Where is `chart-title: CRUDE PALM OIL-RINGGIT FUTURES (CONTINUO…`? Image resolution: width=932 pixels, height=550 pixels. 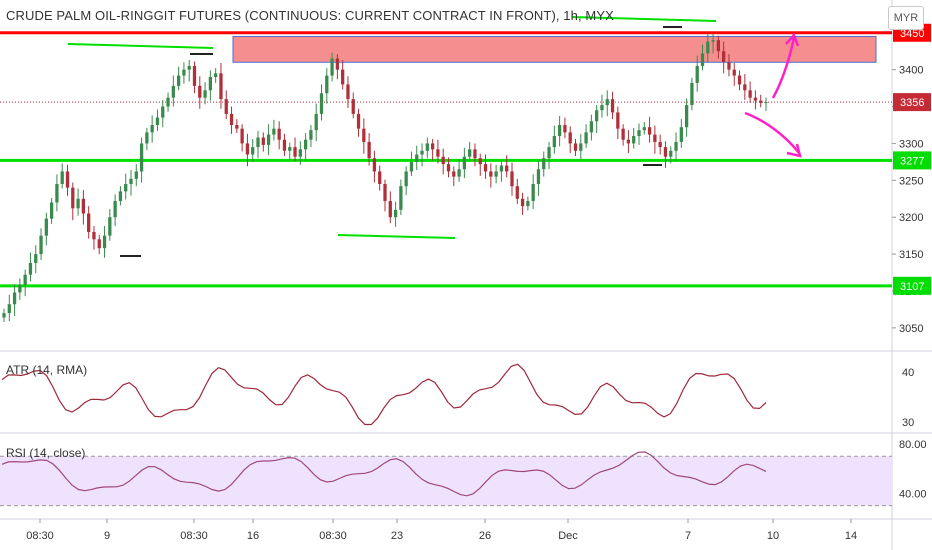
chart-title: CRUDE PALM OIL-RINGGIT FUTURES (CONTINUO… is located at coordinates (310, 15).